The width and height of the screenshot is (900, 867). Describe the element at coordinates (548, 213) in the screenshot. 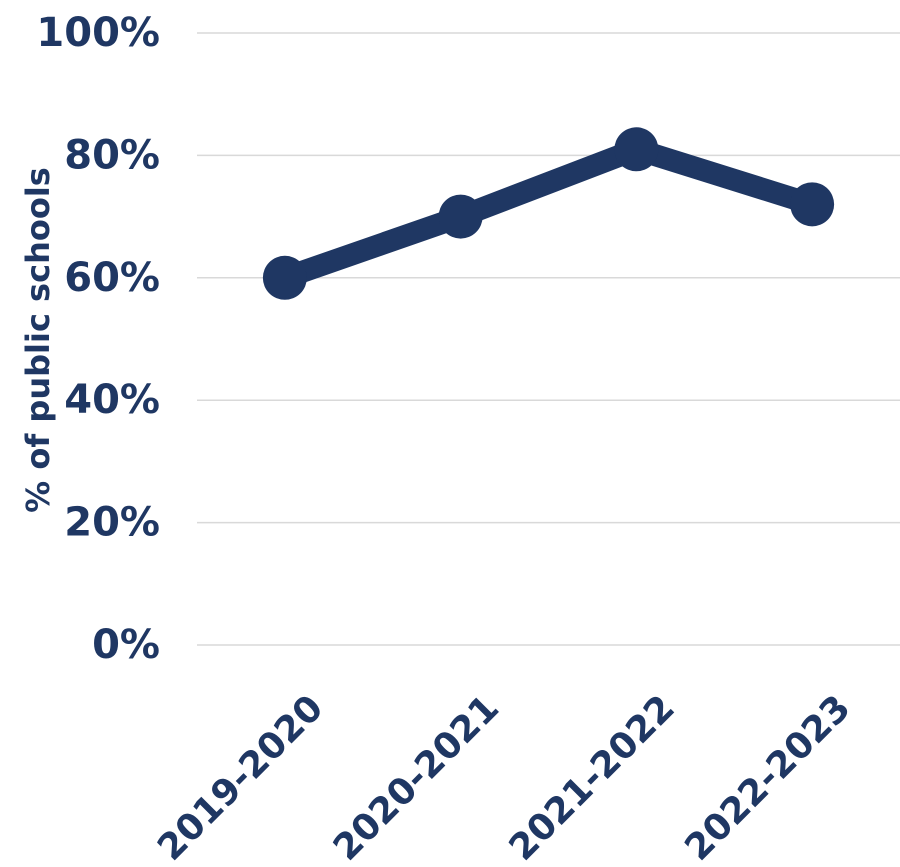

I see `line` at that location.